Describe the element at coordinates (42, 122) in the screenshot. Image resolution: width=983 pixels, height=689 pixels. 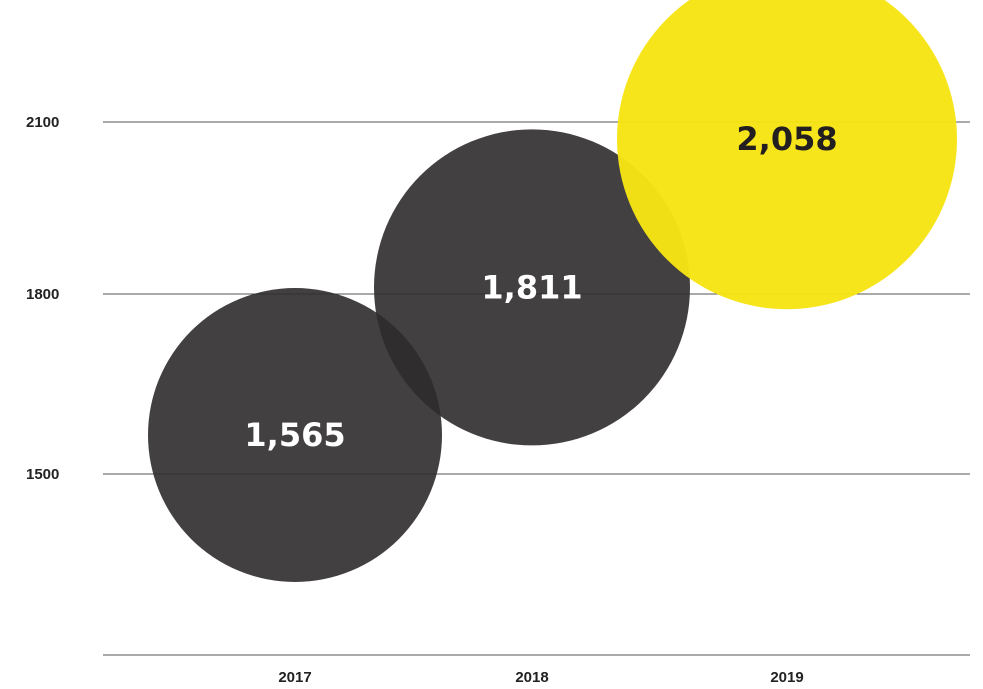
I see `y-tick-label: 2100` at that location.